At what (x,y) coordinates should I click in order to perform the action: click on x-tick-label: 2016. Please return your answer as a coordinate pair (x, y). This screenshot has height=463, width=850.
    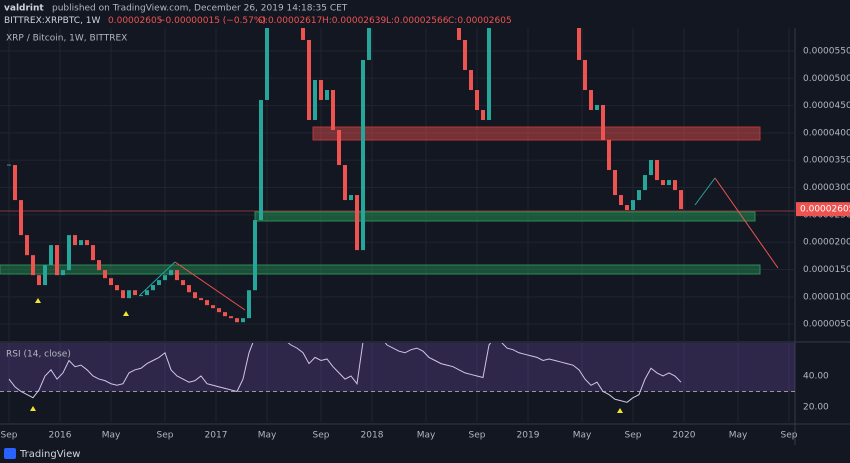
    Looking at the image, I should click on (60, 436).